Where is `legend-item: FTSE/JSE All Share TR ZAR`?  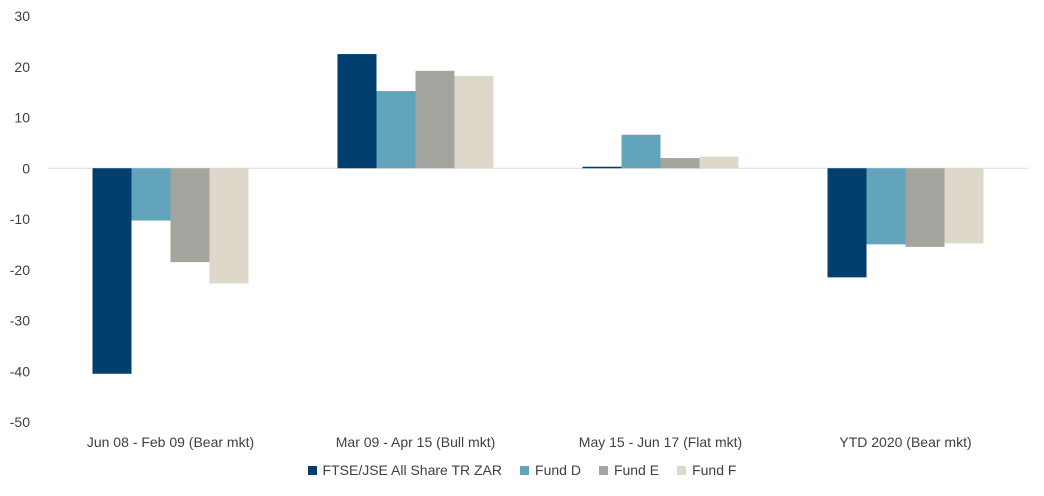
legend-item: FTSE/JSE All Share TR ZAR is located at coordinates (405, 470).